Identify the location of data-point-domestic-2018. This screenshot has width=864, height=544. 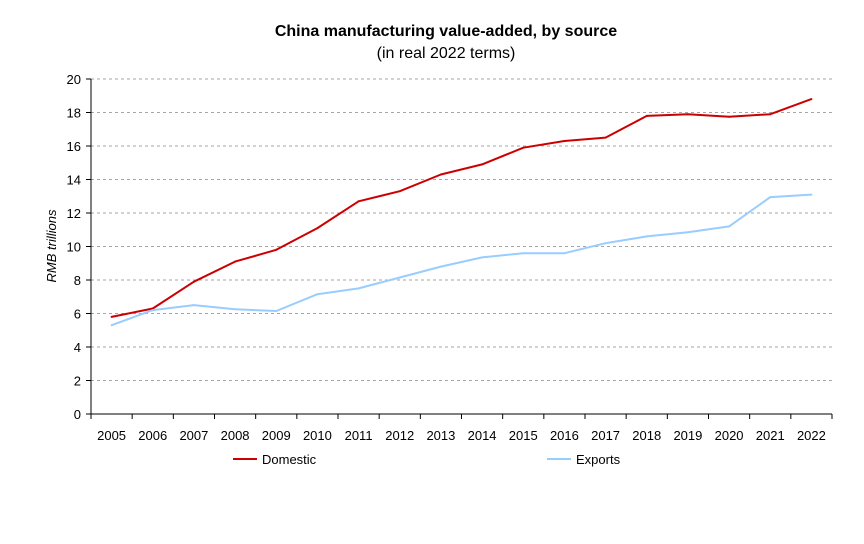
(646, 115).